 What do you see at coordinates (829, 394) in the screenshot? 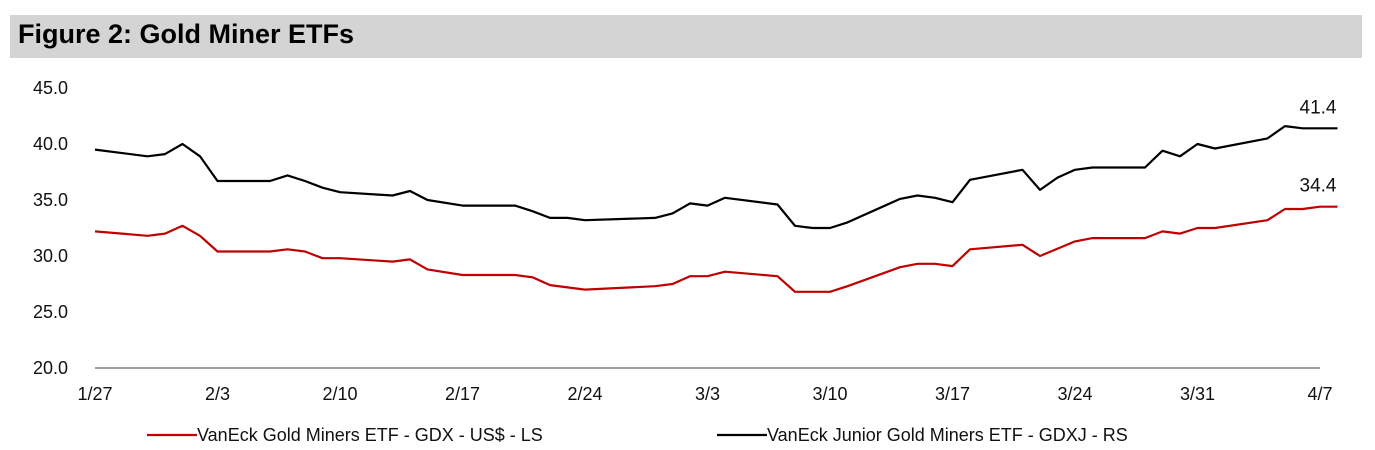
I see `x-tick-label: 3/10` at bounding box center [829, 394].